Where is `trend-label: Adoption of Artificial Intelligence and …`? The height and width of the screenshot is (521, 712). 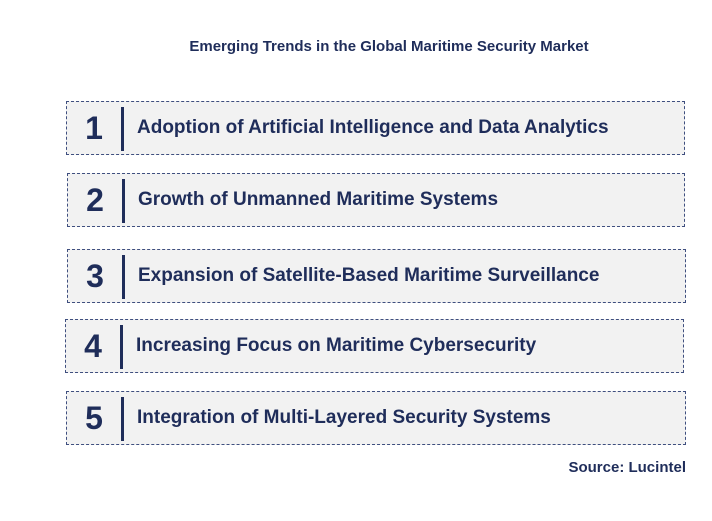
trend-label: Adoption of Artificial Intelligence and … is located at coordinates (373, 127).